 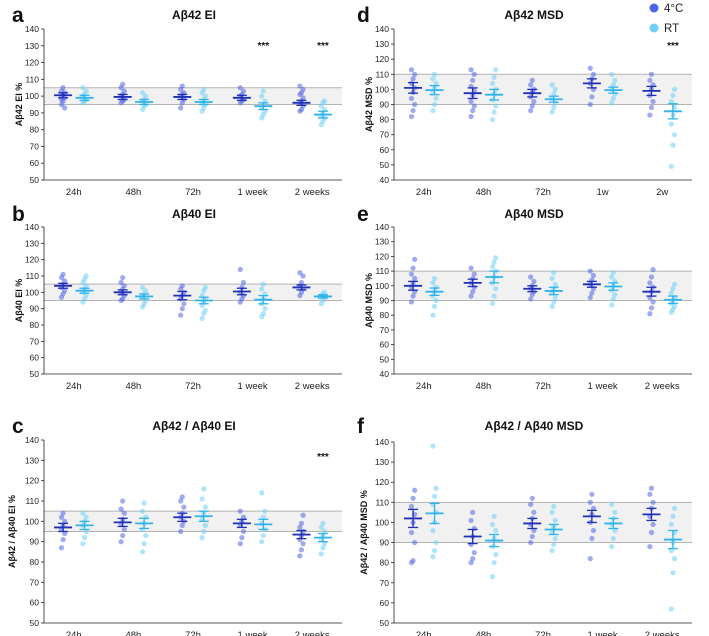 I want to click on y-tick-label: 50, so click(x=35, y=623).